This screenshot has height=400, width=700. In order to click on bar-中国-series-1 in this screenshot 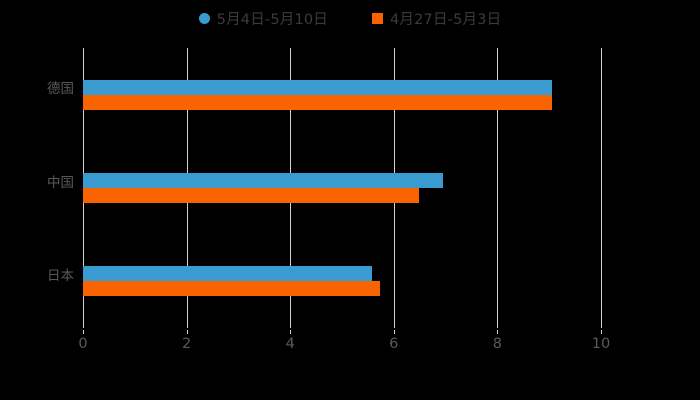, I will do `click(263, 180)`.